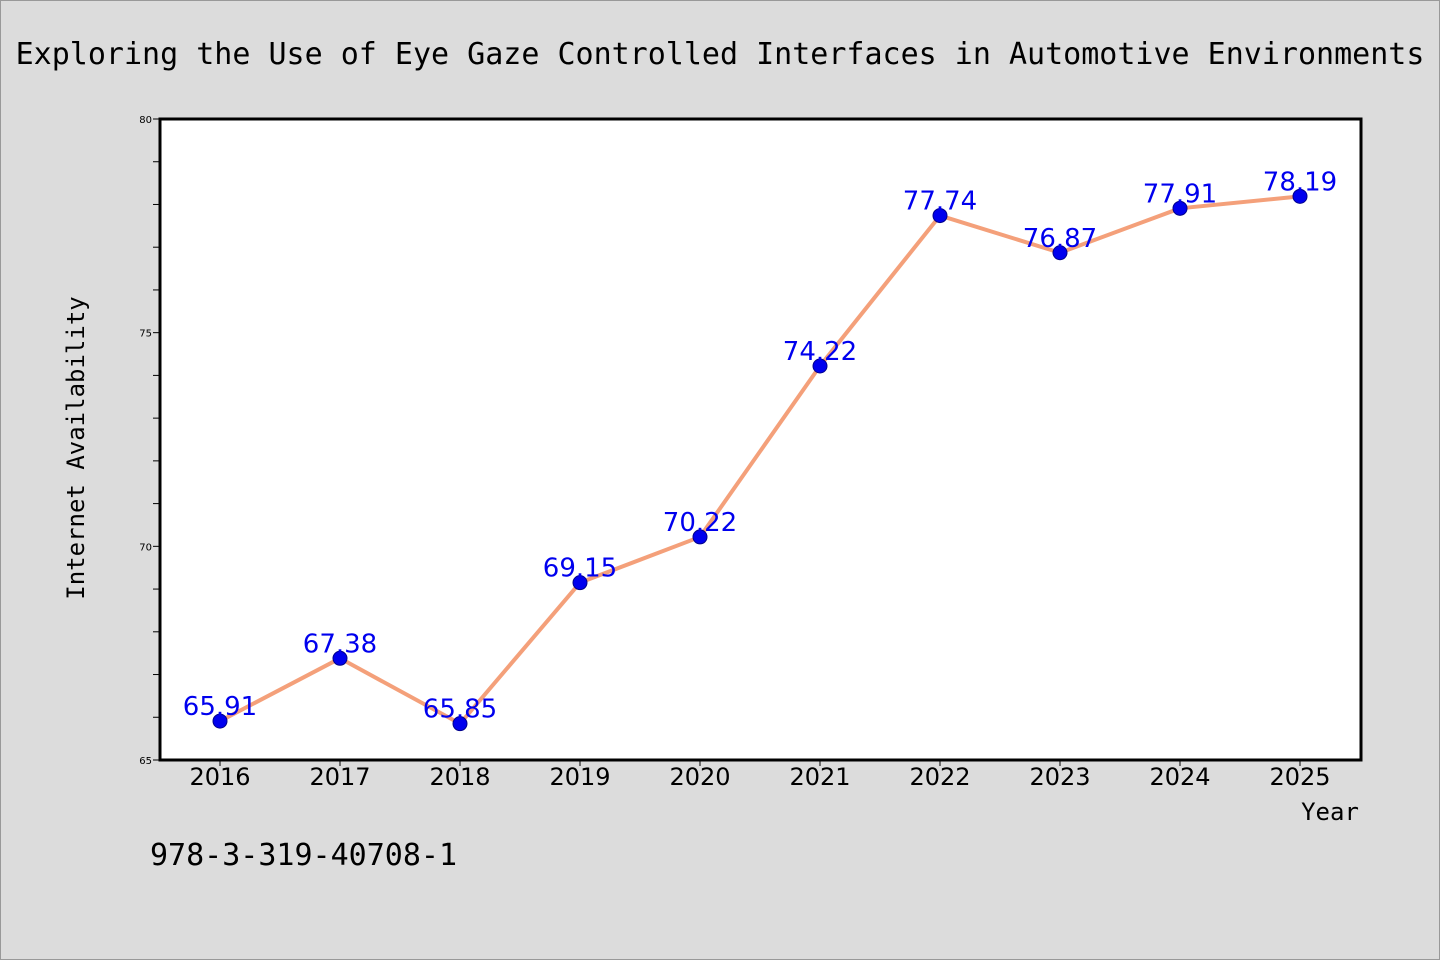 Image resolution: width=1440 pixels, height=960 pixels. What do you see at coordinates (145, 547) in the screenshot?
I see `y-tick-label: 70` at bounding box center [145, 547].